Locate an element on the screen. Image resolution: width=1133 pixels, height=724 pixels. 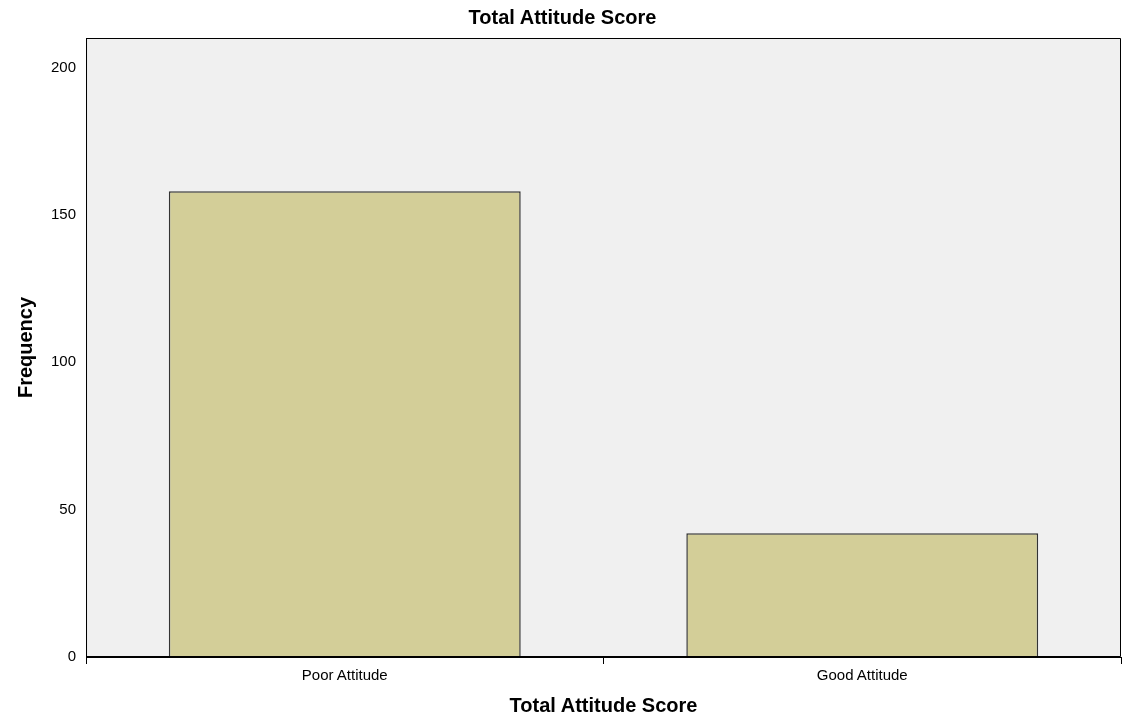
y-tick-label: 50 is located at coordinates (68, 508).